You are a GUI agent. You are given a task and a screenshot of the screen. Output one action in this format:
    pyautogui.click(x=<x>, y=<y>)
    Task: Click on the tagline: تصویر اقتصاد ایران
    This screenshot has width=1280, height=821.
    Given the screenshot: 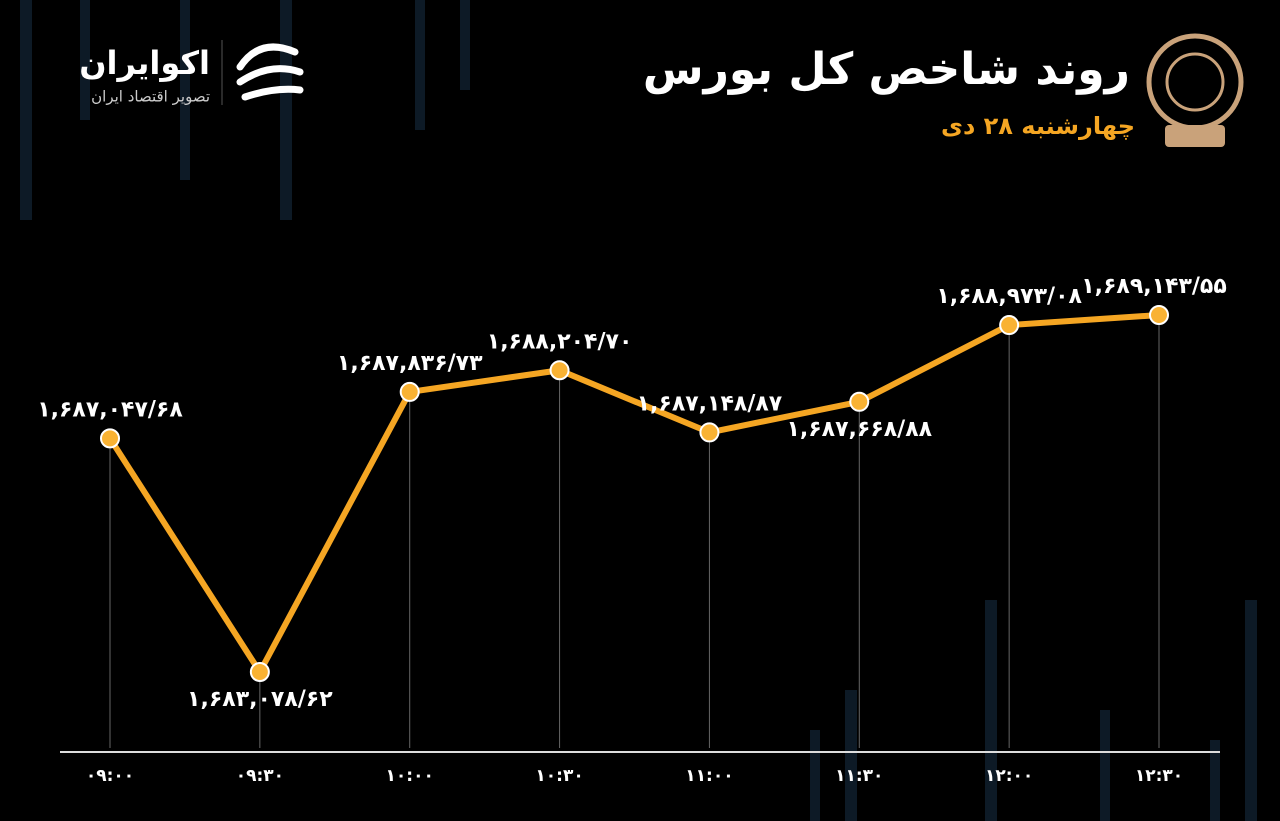 What is the action you would take?
    pyautogui.click(x=150, y=97)
    